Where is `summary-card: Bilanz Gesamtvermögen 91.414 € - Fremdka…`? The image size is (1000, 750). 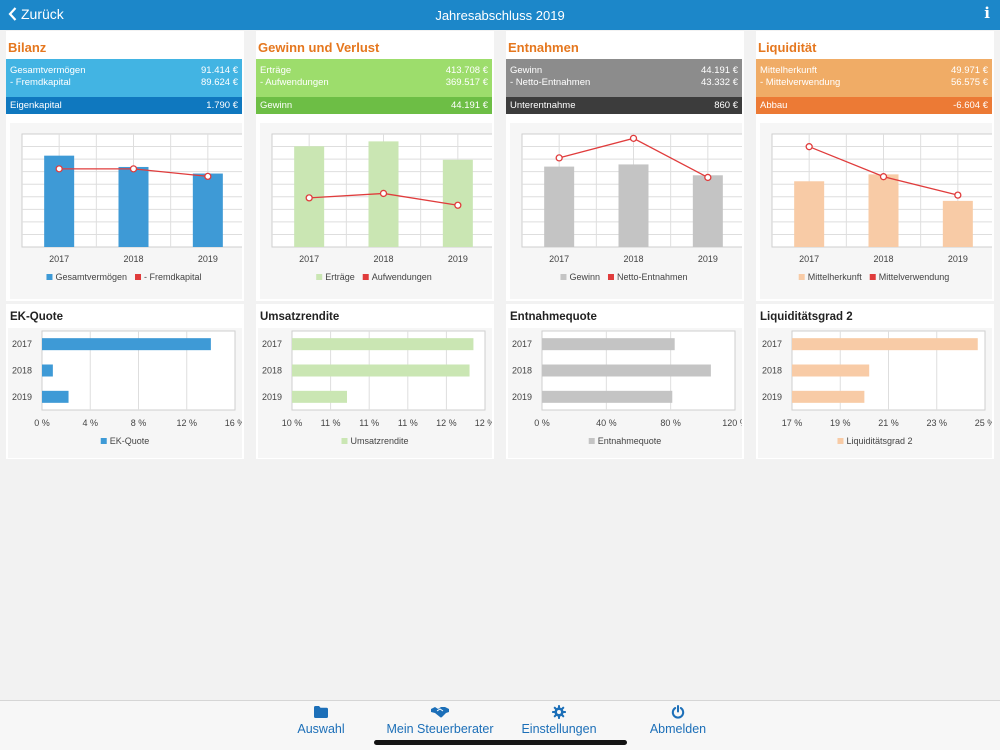 summary-card: Bilanz Gesamtvermögen 91.414 € - Fremdka… is located at coordinates (125, 166).